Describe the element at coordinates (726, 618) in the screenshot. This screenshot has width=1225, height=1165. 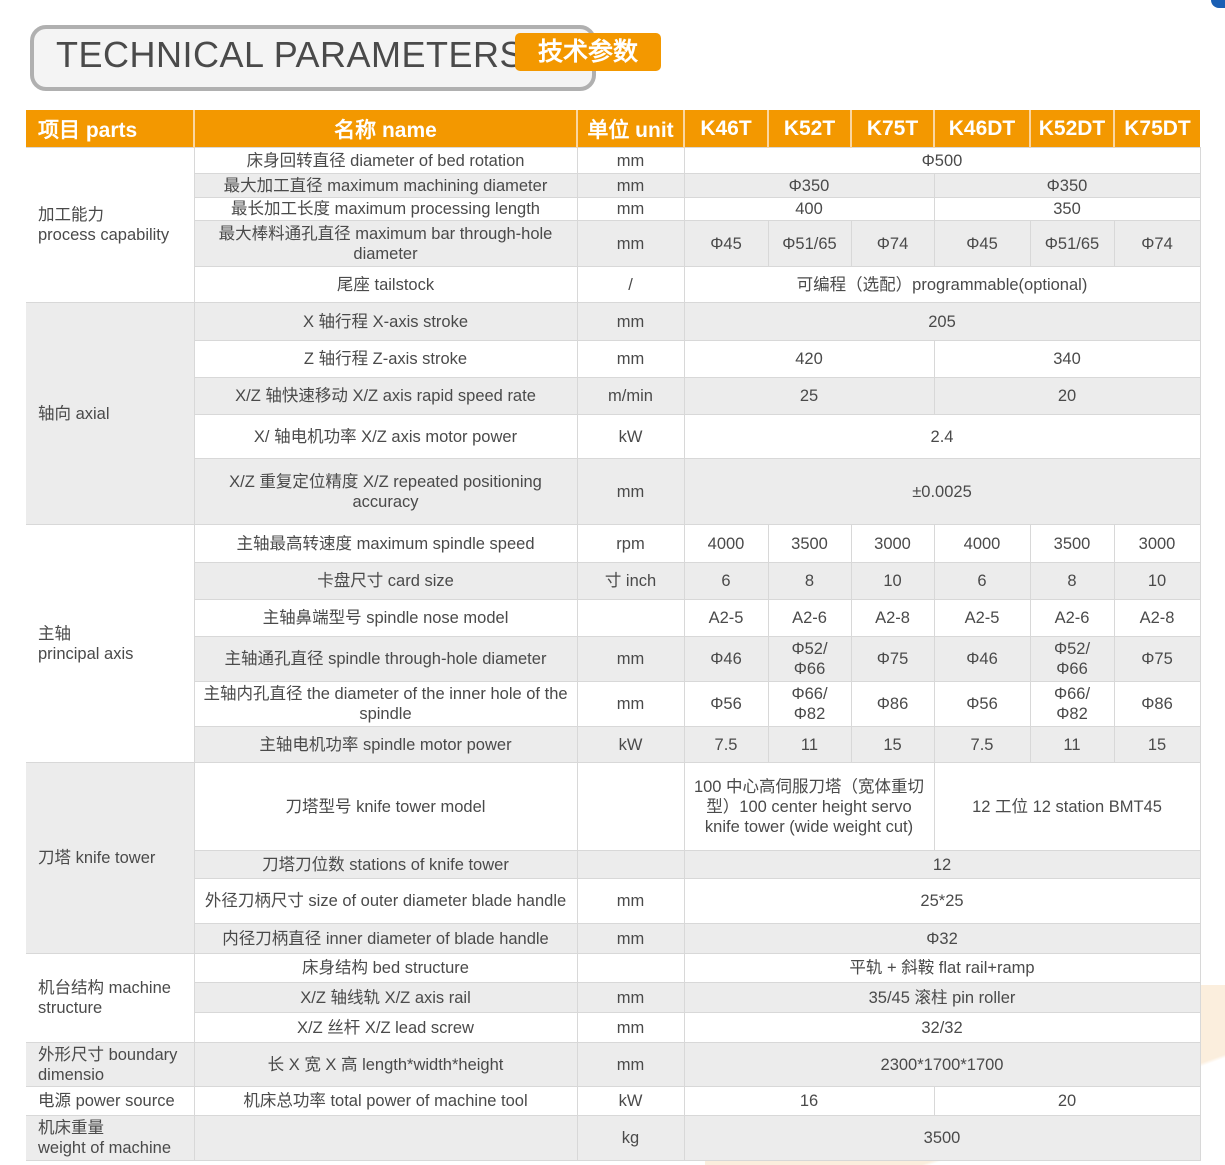
I see `value-cell: A2-5` at that location.